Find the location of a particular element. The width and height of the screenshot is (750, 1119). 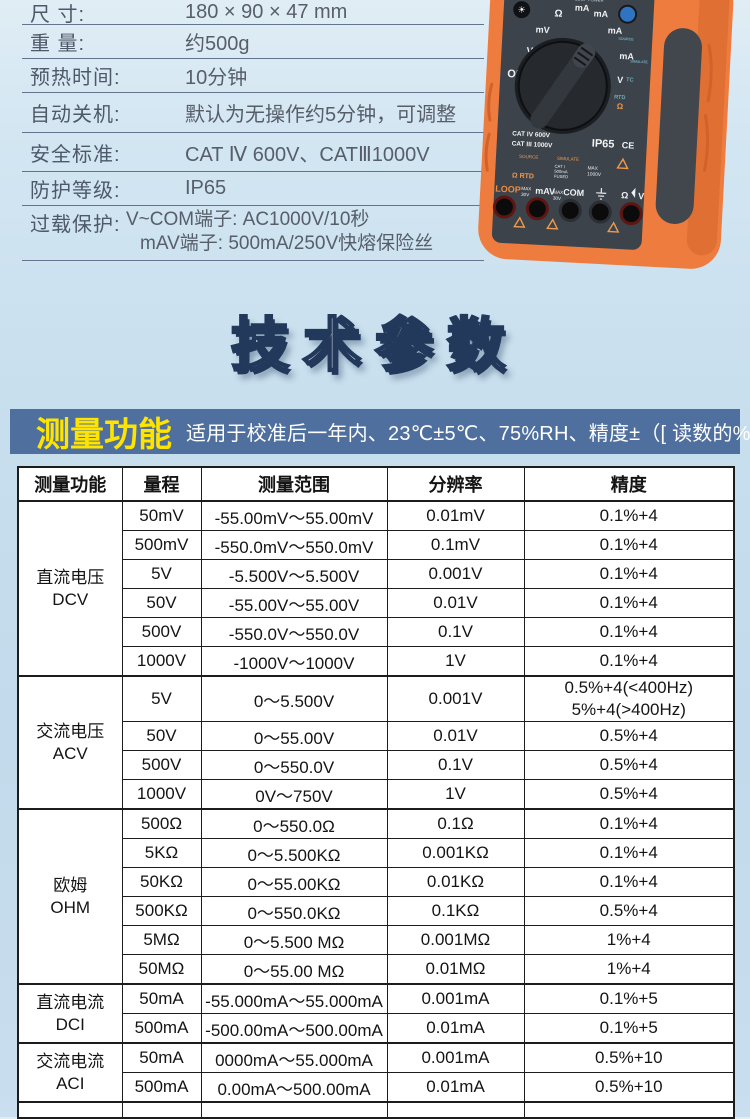

group-code: ACV is located at coordinates (70, 754).